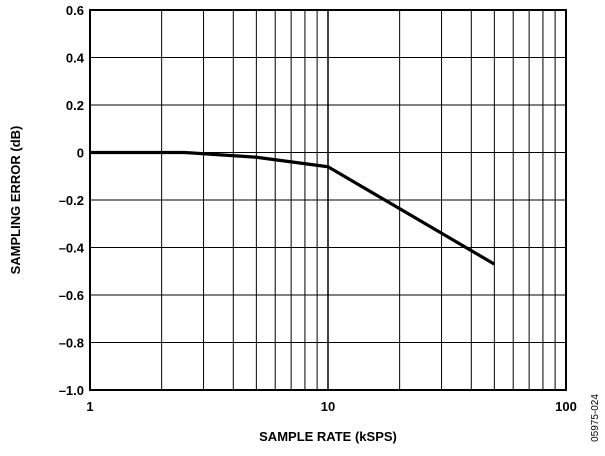 The width and height of the screenshot is (605, 456). Describe the element at coordinates (75, 105) in the screenshot. I see `y-tick-label: 0.2` at that location.